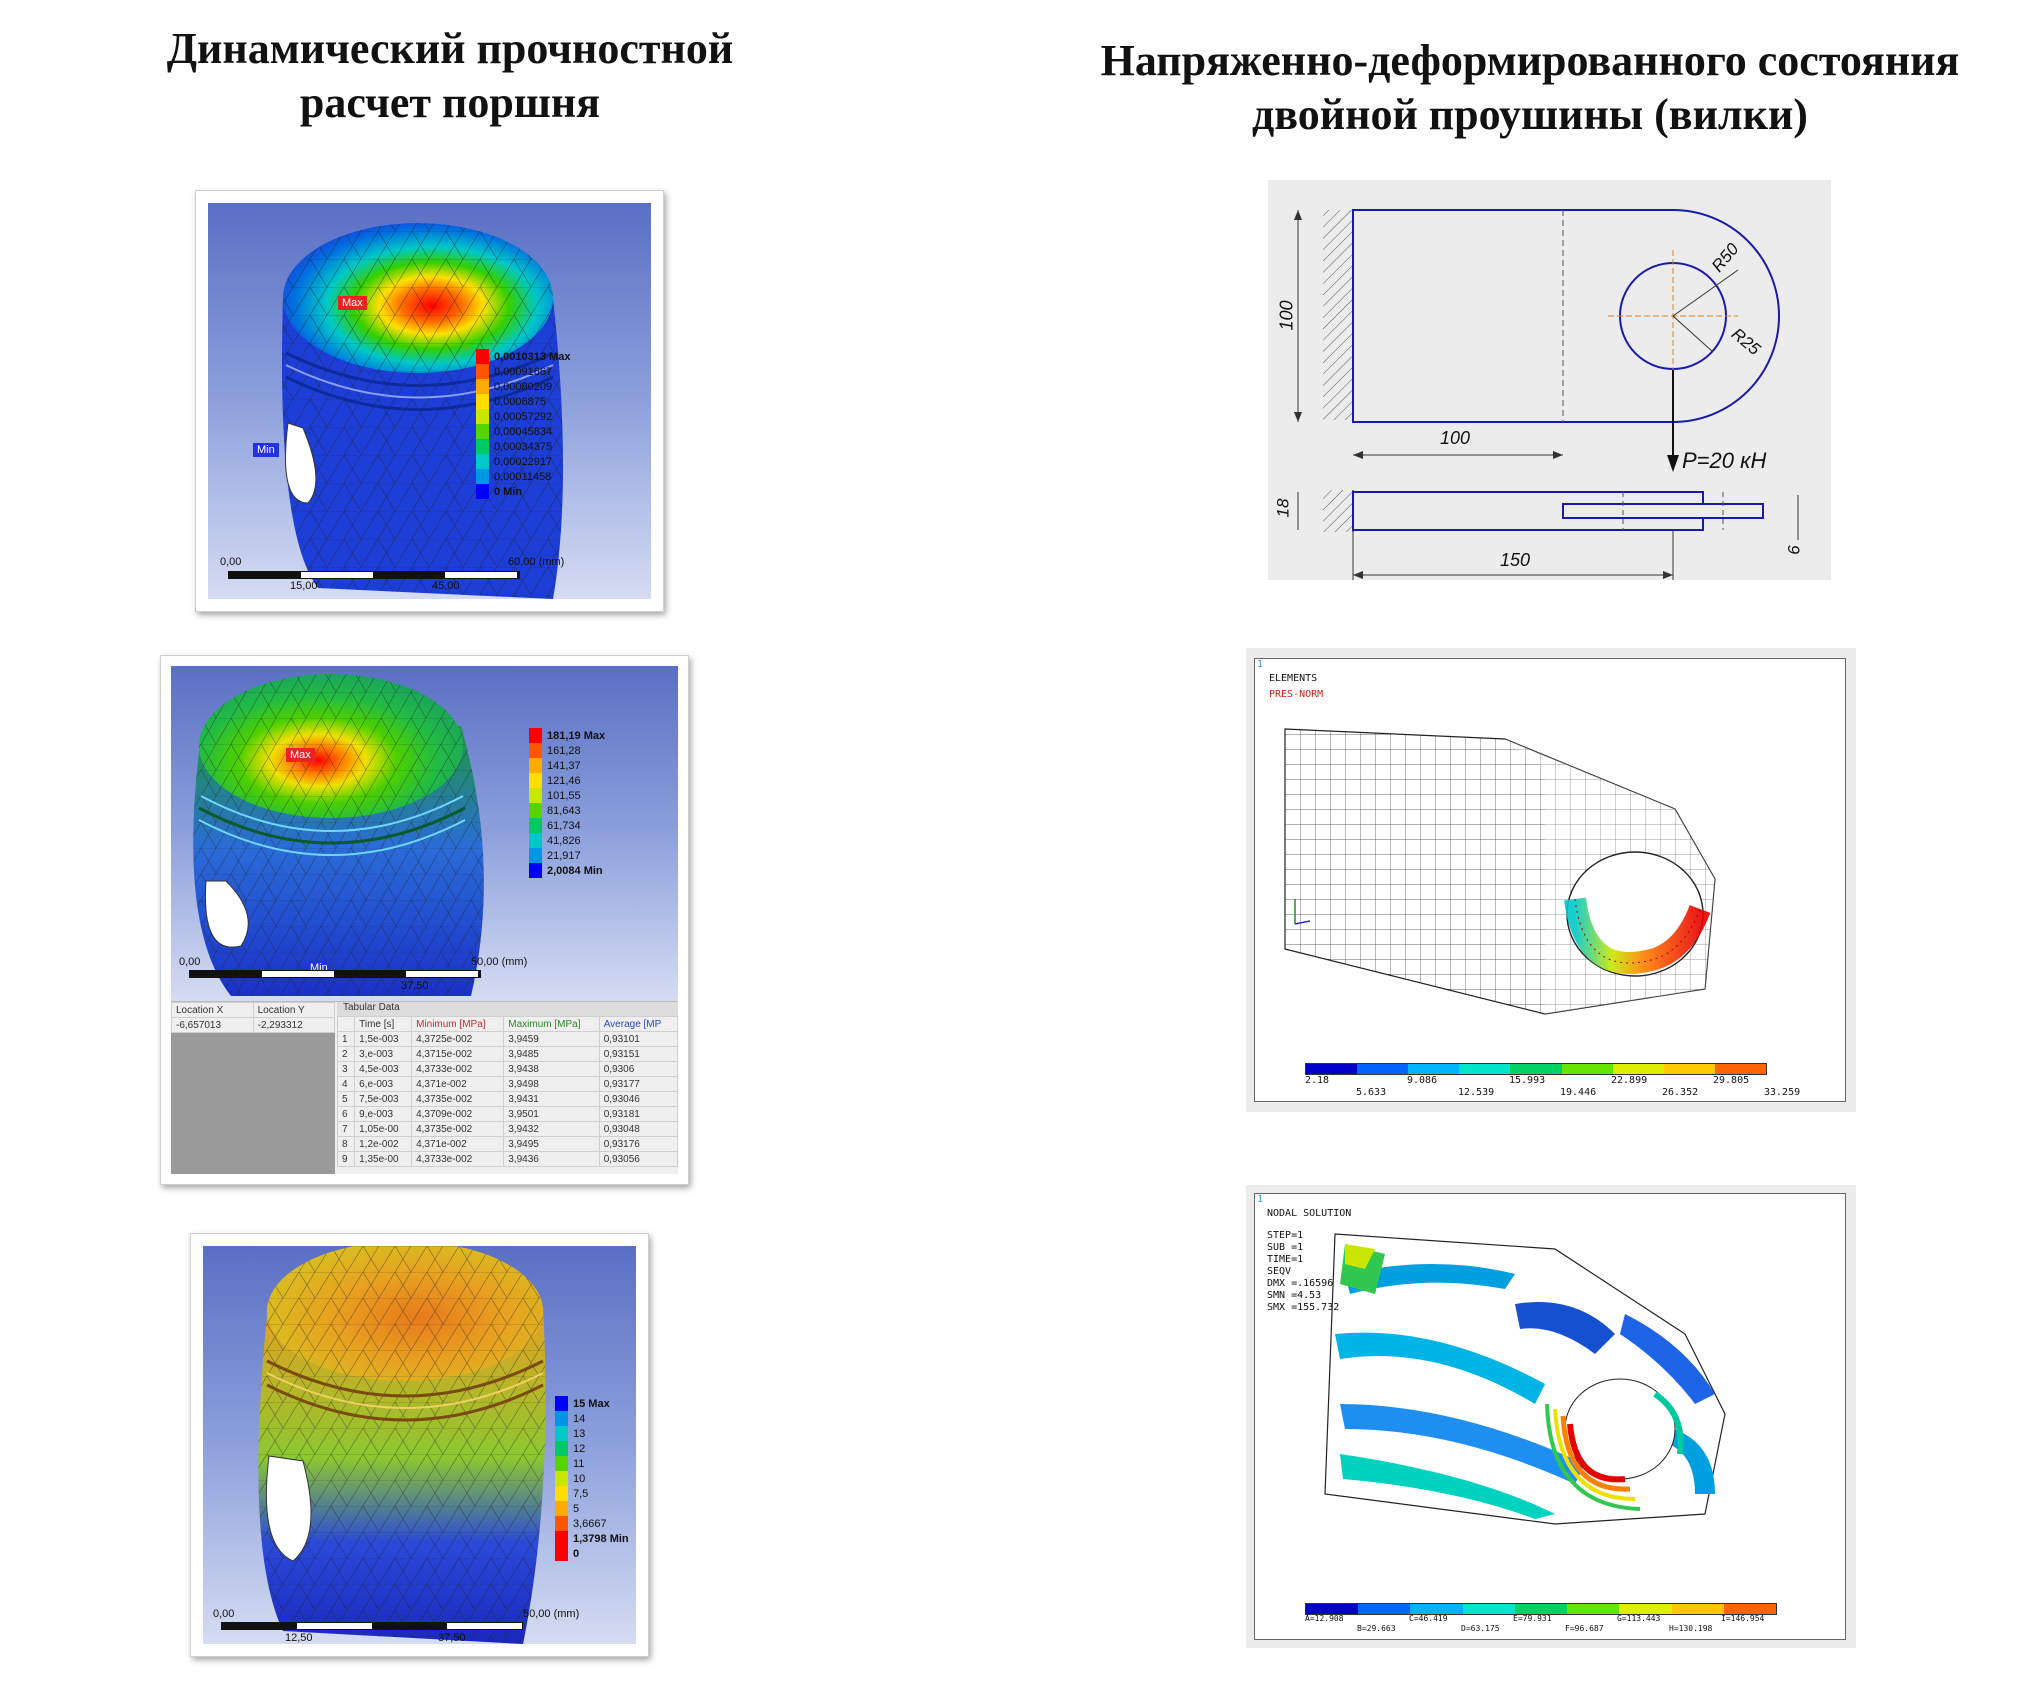 This screenshot has width=2032, height=1688. What do you see at coordinates (458, 1099) in the screenshot?
I see `table-cell: 4,3735e-002` at bounding box center [458, 1099].